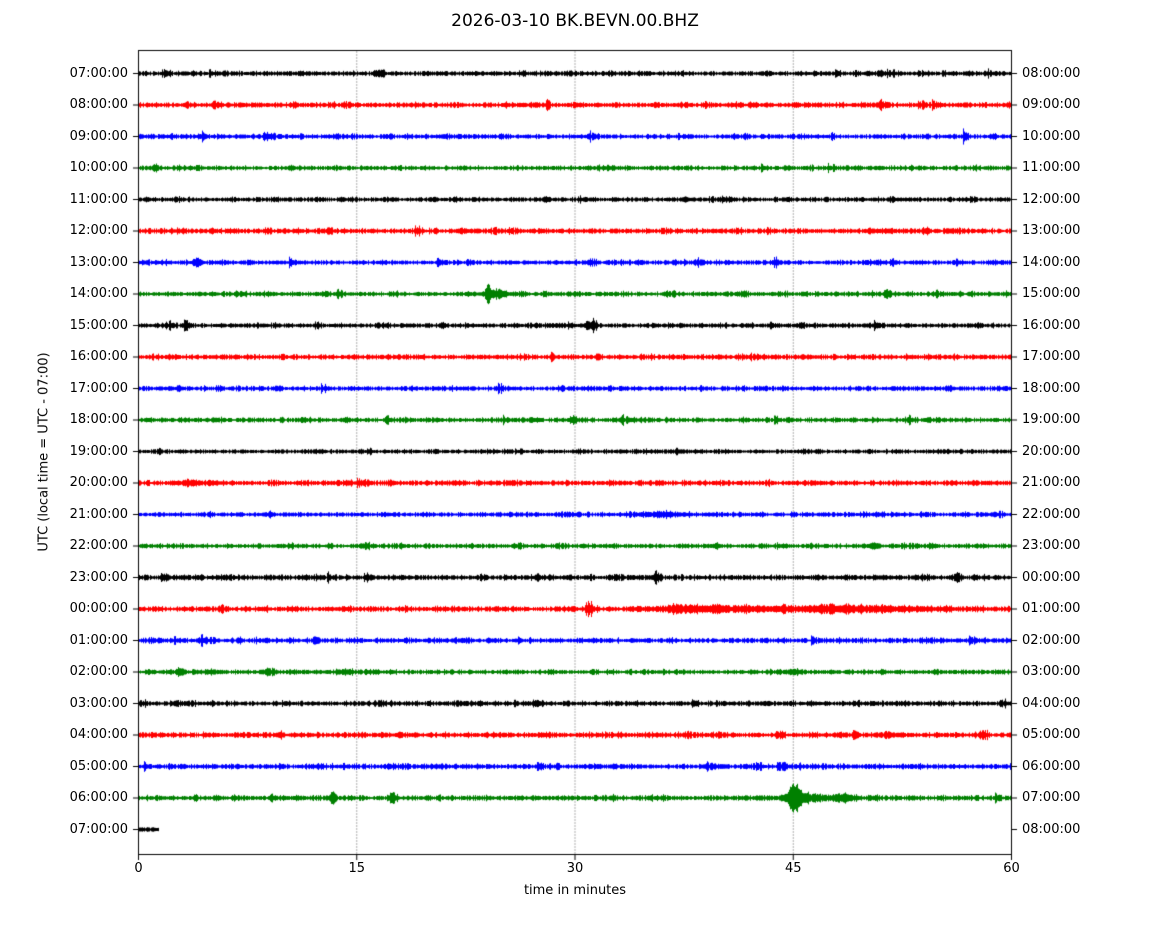  I want to click on x-tick-label: 15, so click(357, 868).